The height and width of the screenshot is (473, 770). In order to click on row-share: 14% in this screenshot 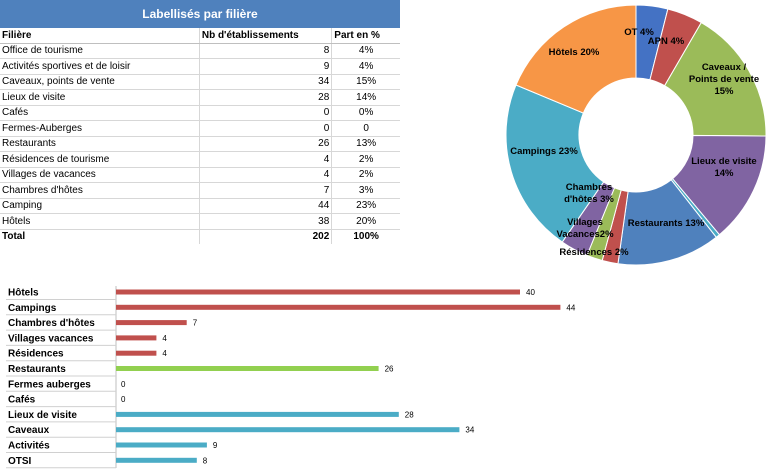, I will do `click(365, 97)`.